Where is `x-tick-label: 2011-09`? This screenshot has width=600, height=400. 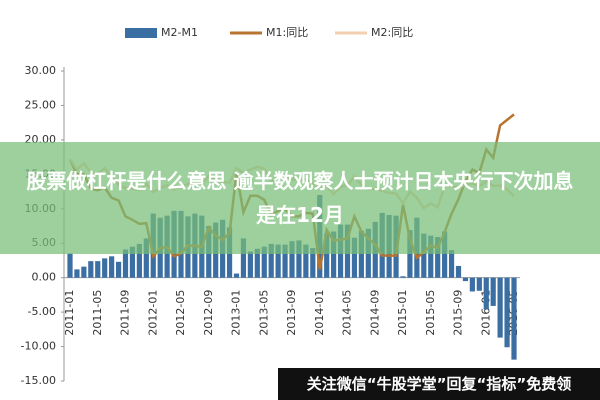 x-tick-label: 2011-09 is located at coordinates (125, 313).